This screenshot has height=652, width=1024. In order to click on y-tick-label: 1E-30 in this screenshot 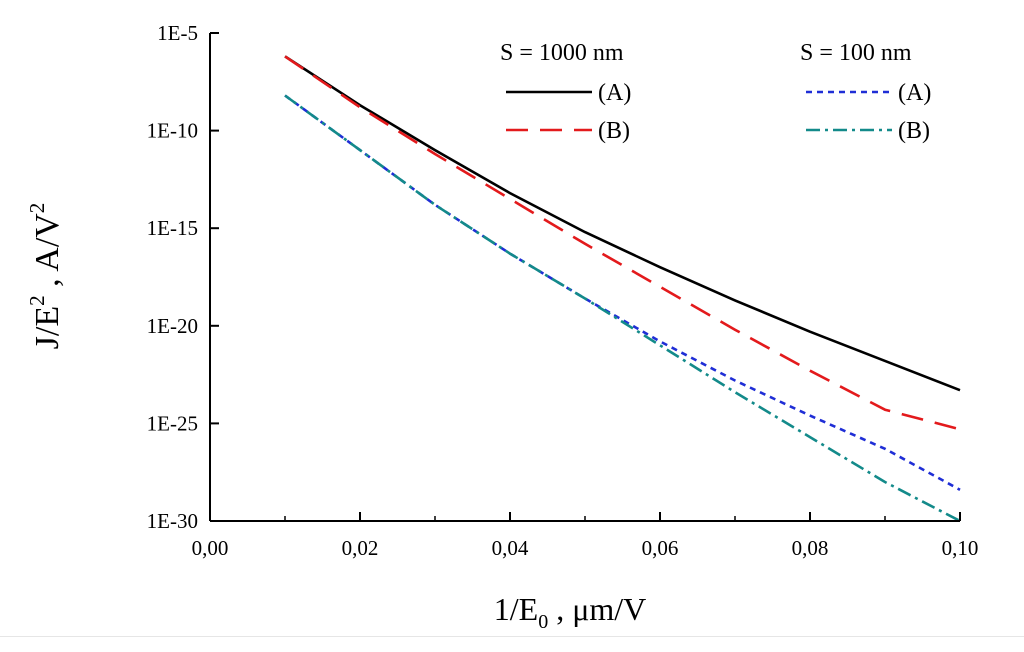, I will do `click(172, 521)`.